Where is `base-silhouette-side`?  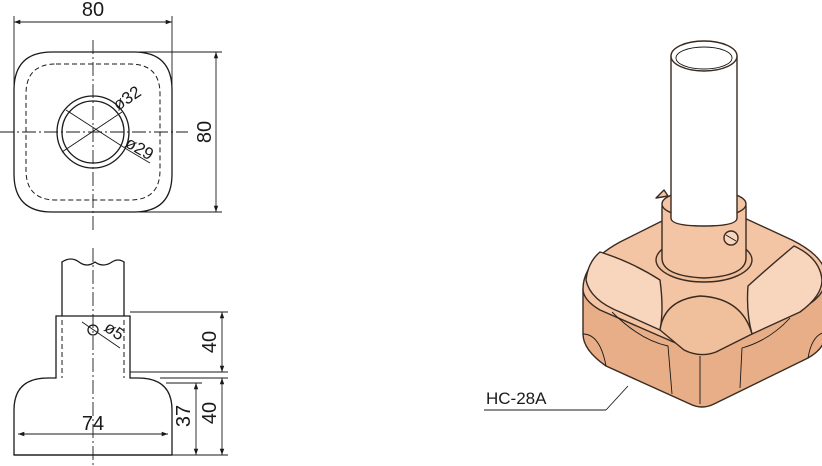 base-silhouette-side is located at coordinates (93, 416).